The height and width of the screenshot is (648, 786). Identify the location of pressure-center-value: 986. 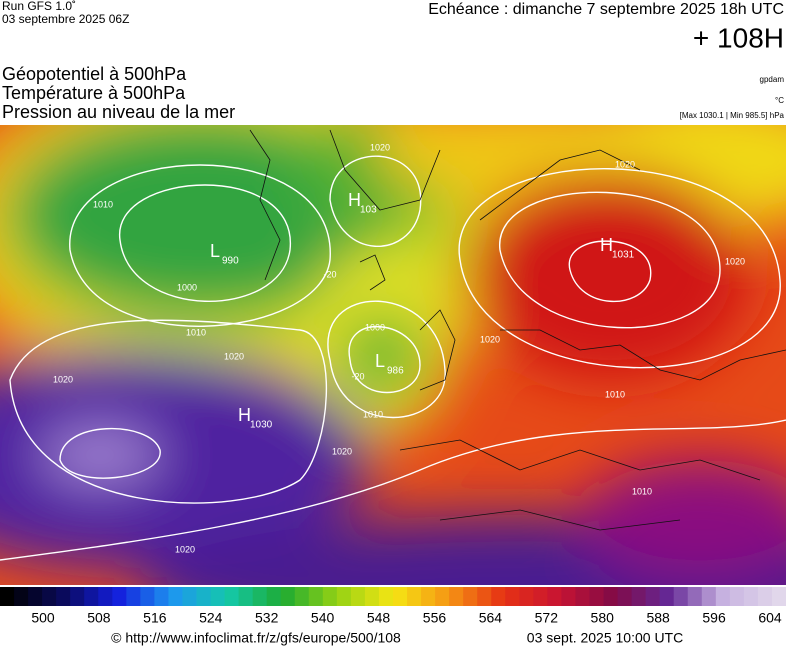
(395, 371).